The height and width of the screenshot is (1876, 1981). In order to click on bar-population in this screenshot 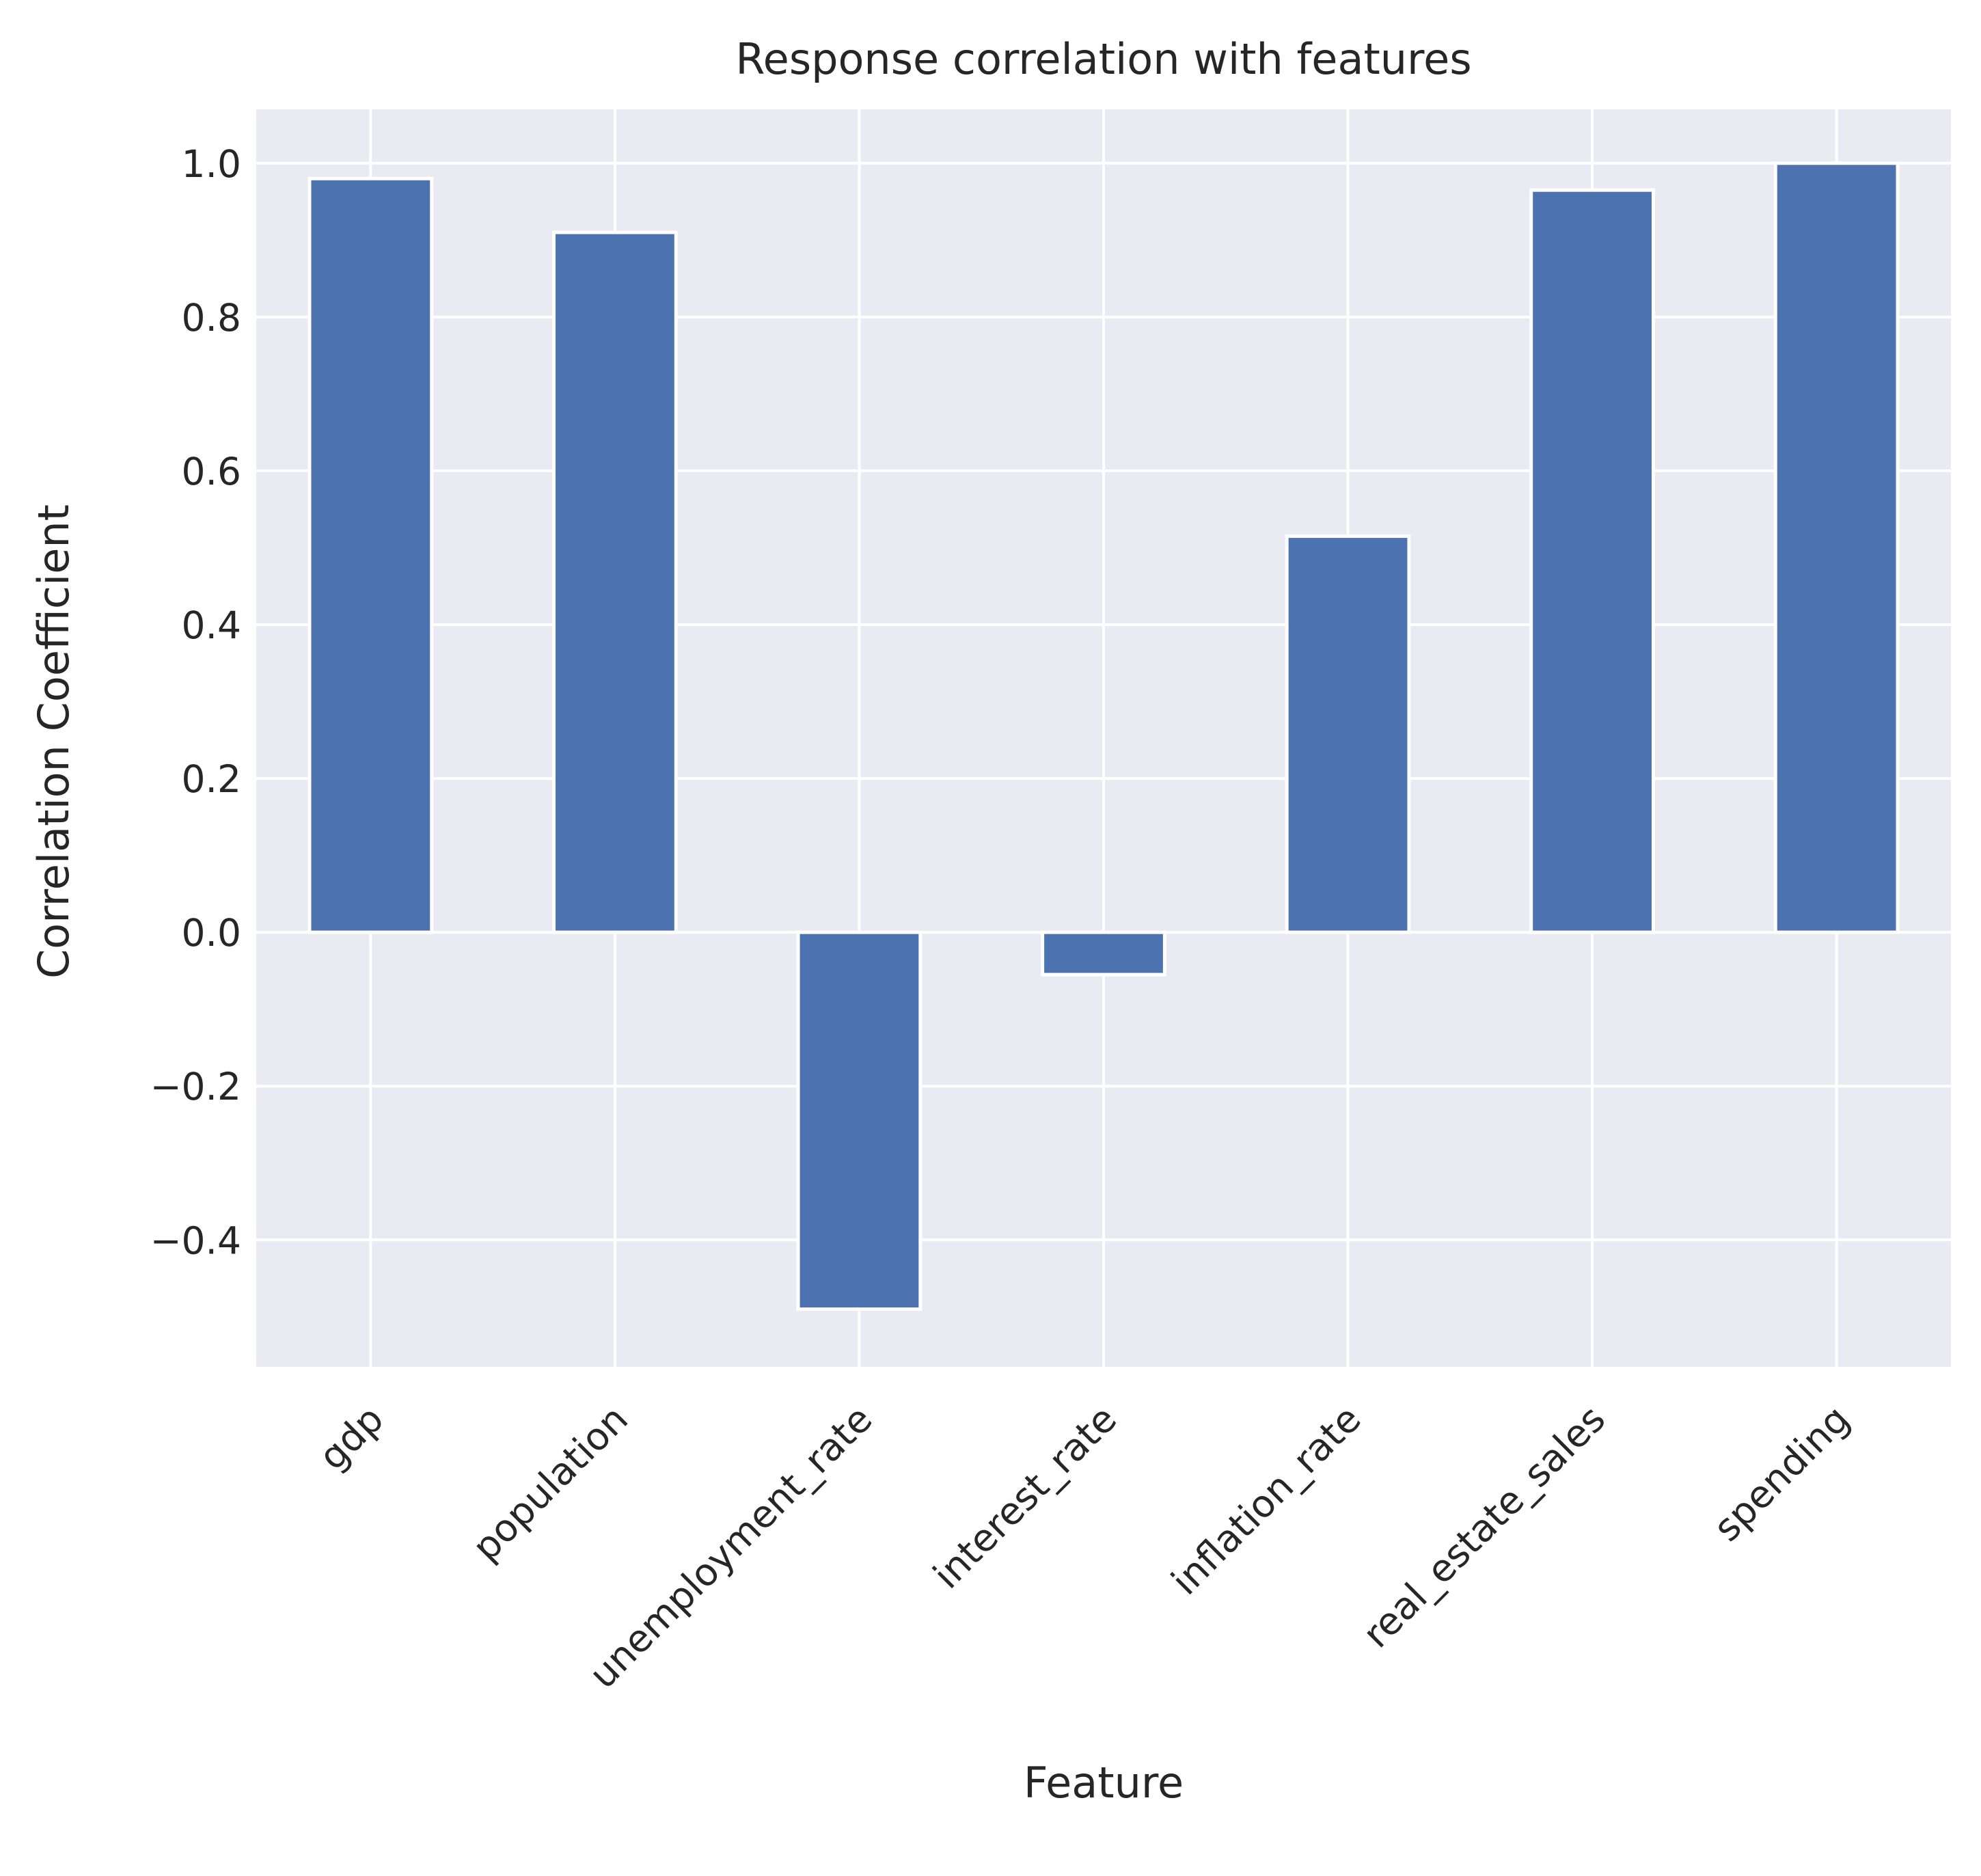, I will do `click(615, 582)`.